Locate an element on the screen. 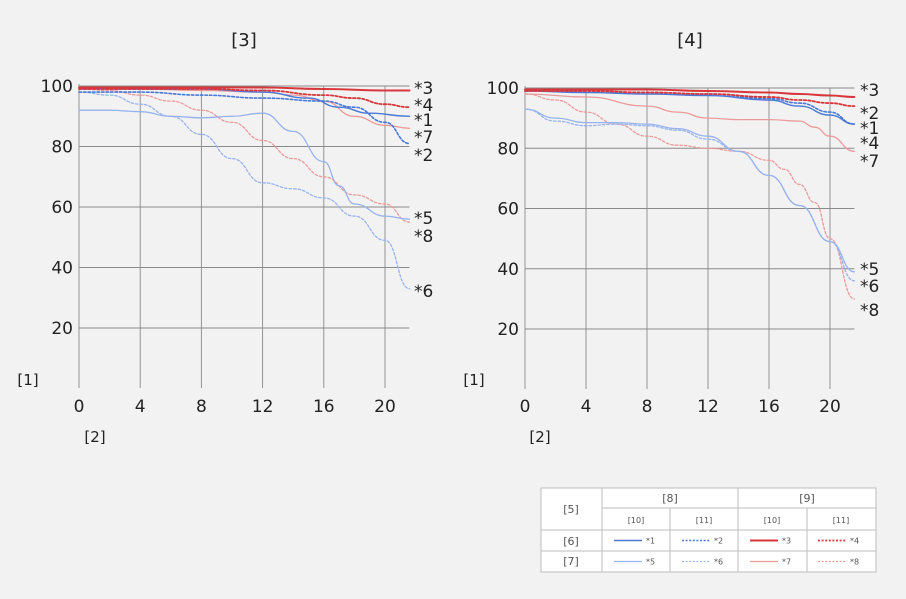  legend-series-label: *6 is located at coordinates (718, 562).